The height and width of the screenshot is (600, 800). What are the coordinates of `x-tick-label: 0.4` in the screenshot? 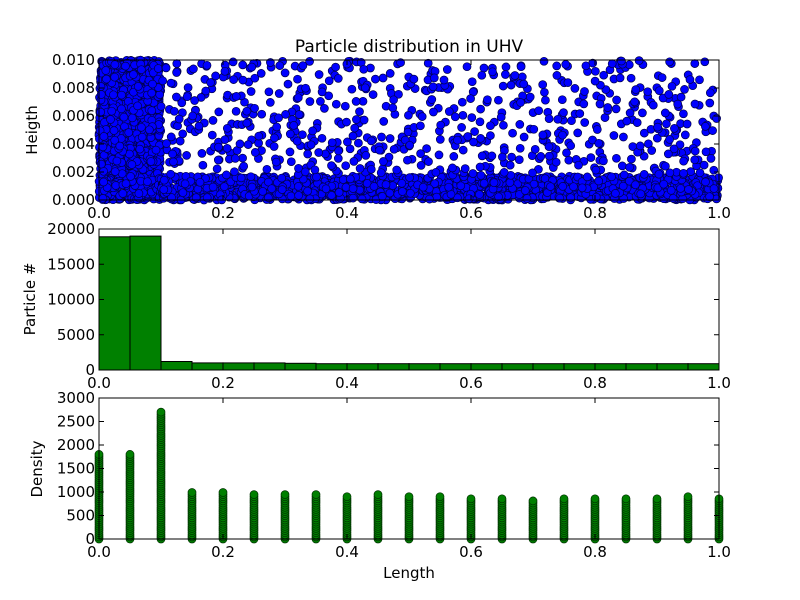 It's located at (347, 213).